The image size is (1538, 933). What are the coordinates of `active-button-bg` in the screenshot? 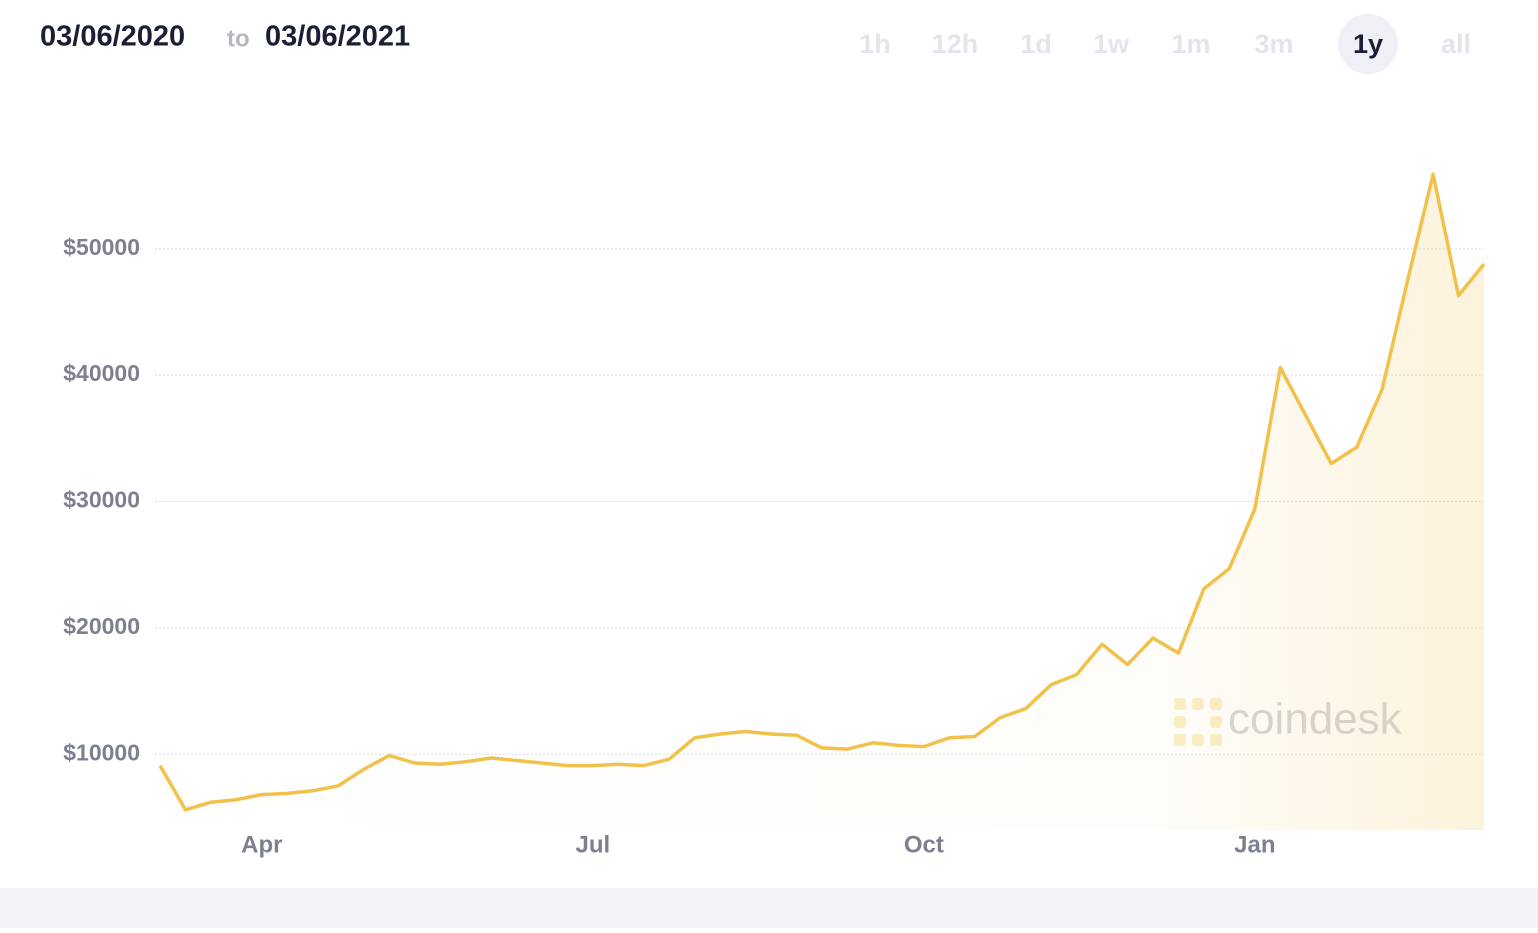 It's located at (1368, 44).